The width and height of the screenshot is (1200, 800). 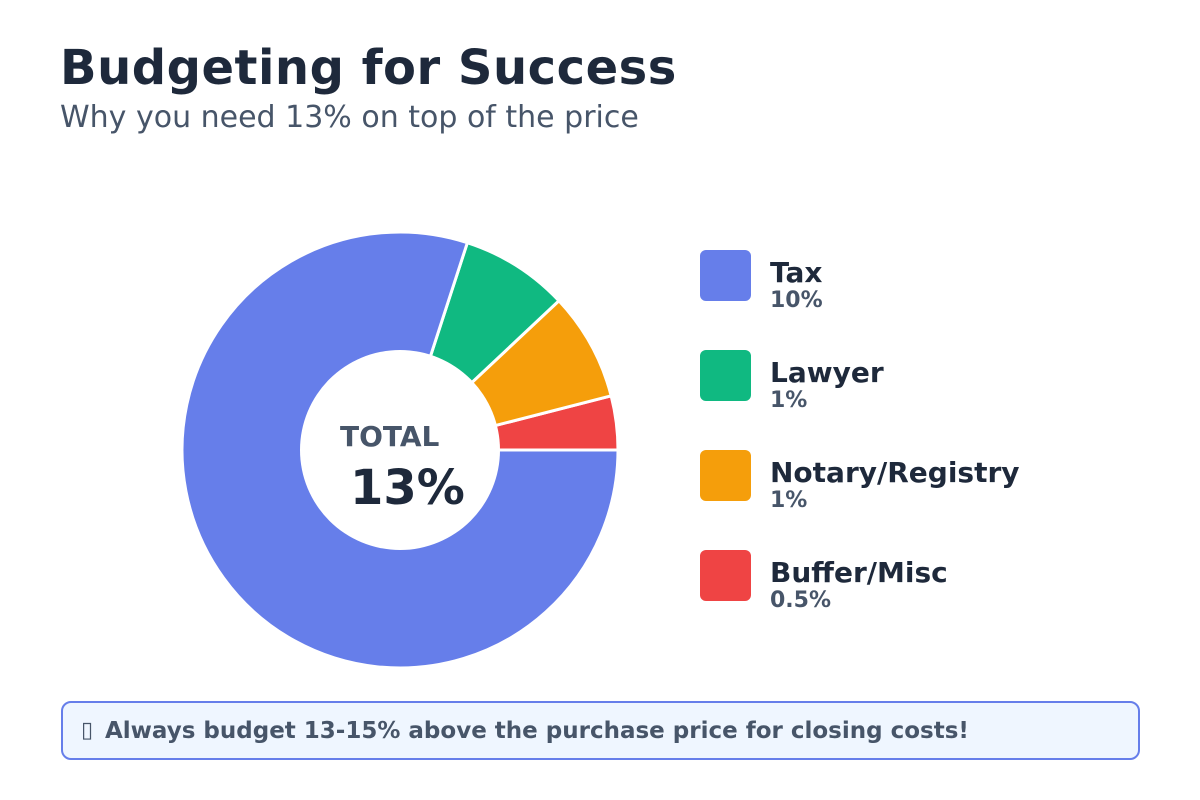 I want to click on legend-item-buffer-misc: Buffer/Misc 0.5%, so click(x=910, y=581).